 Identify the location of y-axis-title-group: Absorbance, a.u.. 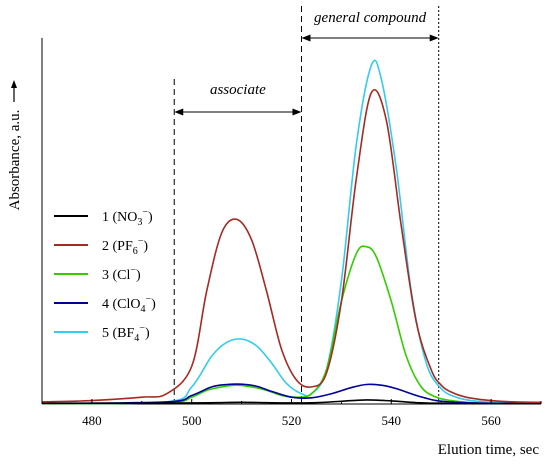
(15, 145).